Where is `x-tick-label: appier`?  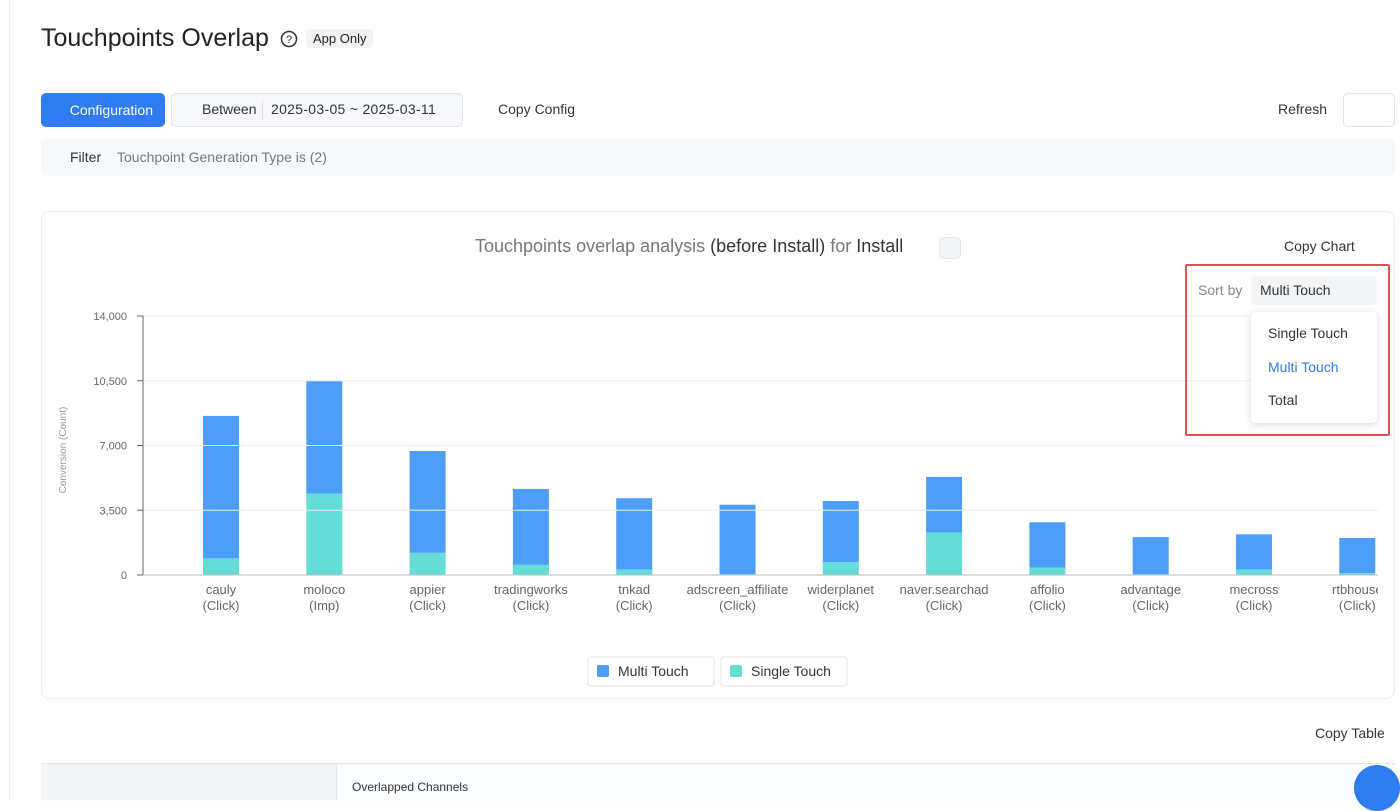 x-tick-label: appier is located at coordinates (428, 589).